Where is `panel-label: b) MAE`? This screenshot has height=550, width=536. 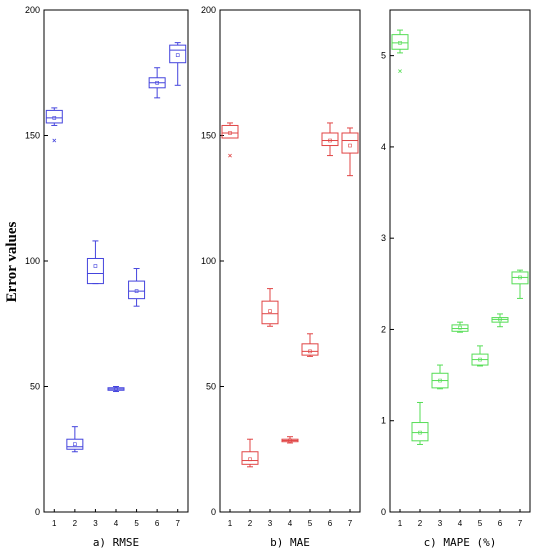
panel-label: b) MAE is located at coordinates (290, 542).